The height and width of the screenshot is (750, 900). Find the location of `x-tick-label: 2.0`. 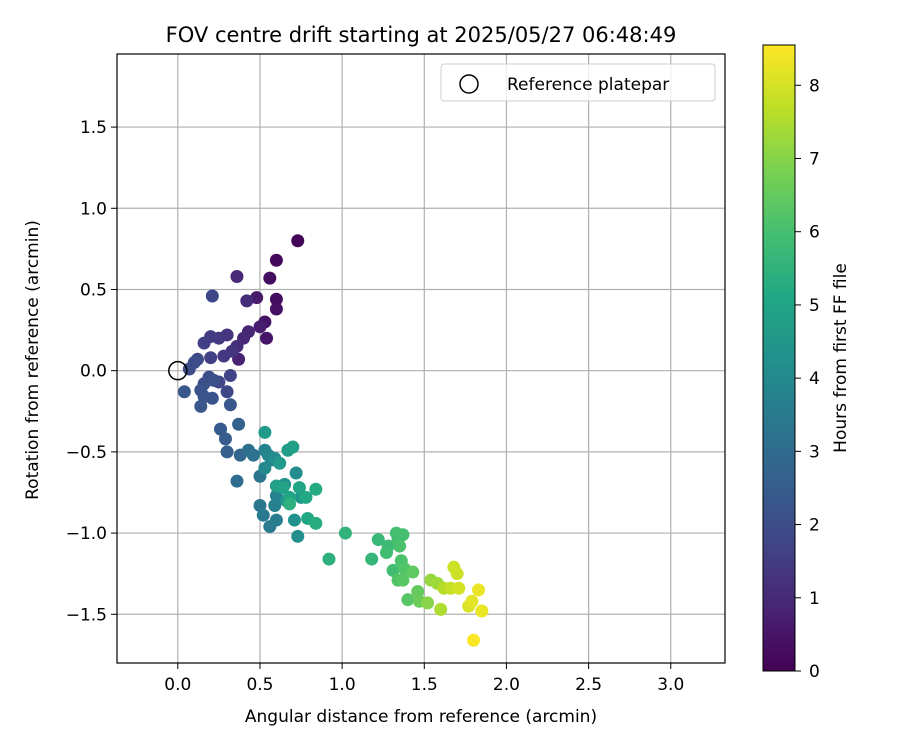

x-tick-label: 2.0 is located at coordinates (506, 685).